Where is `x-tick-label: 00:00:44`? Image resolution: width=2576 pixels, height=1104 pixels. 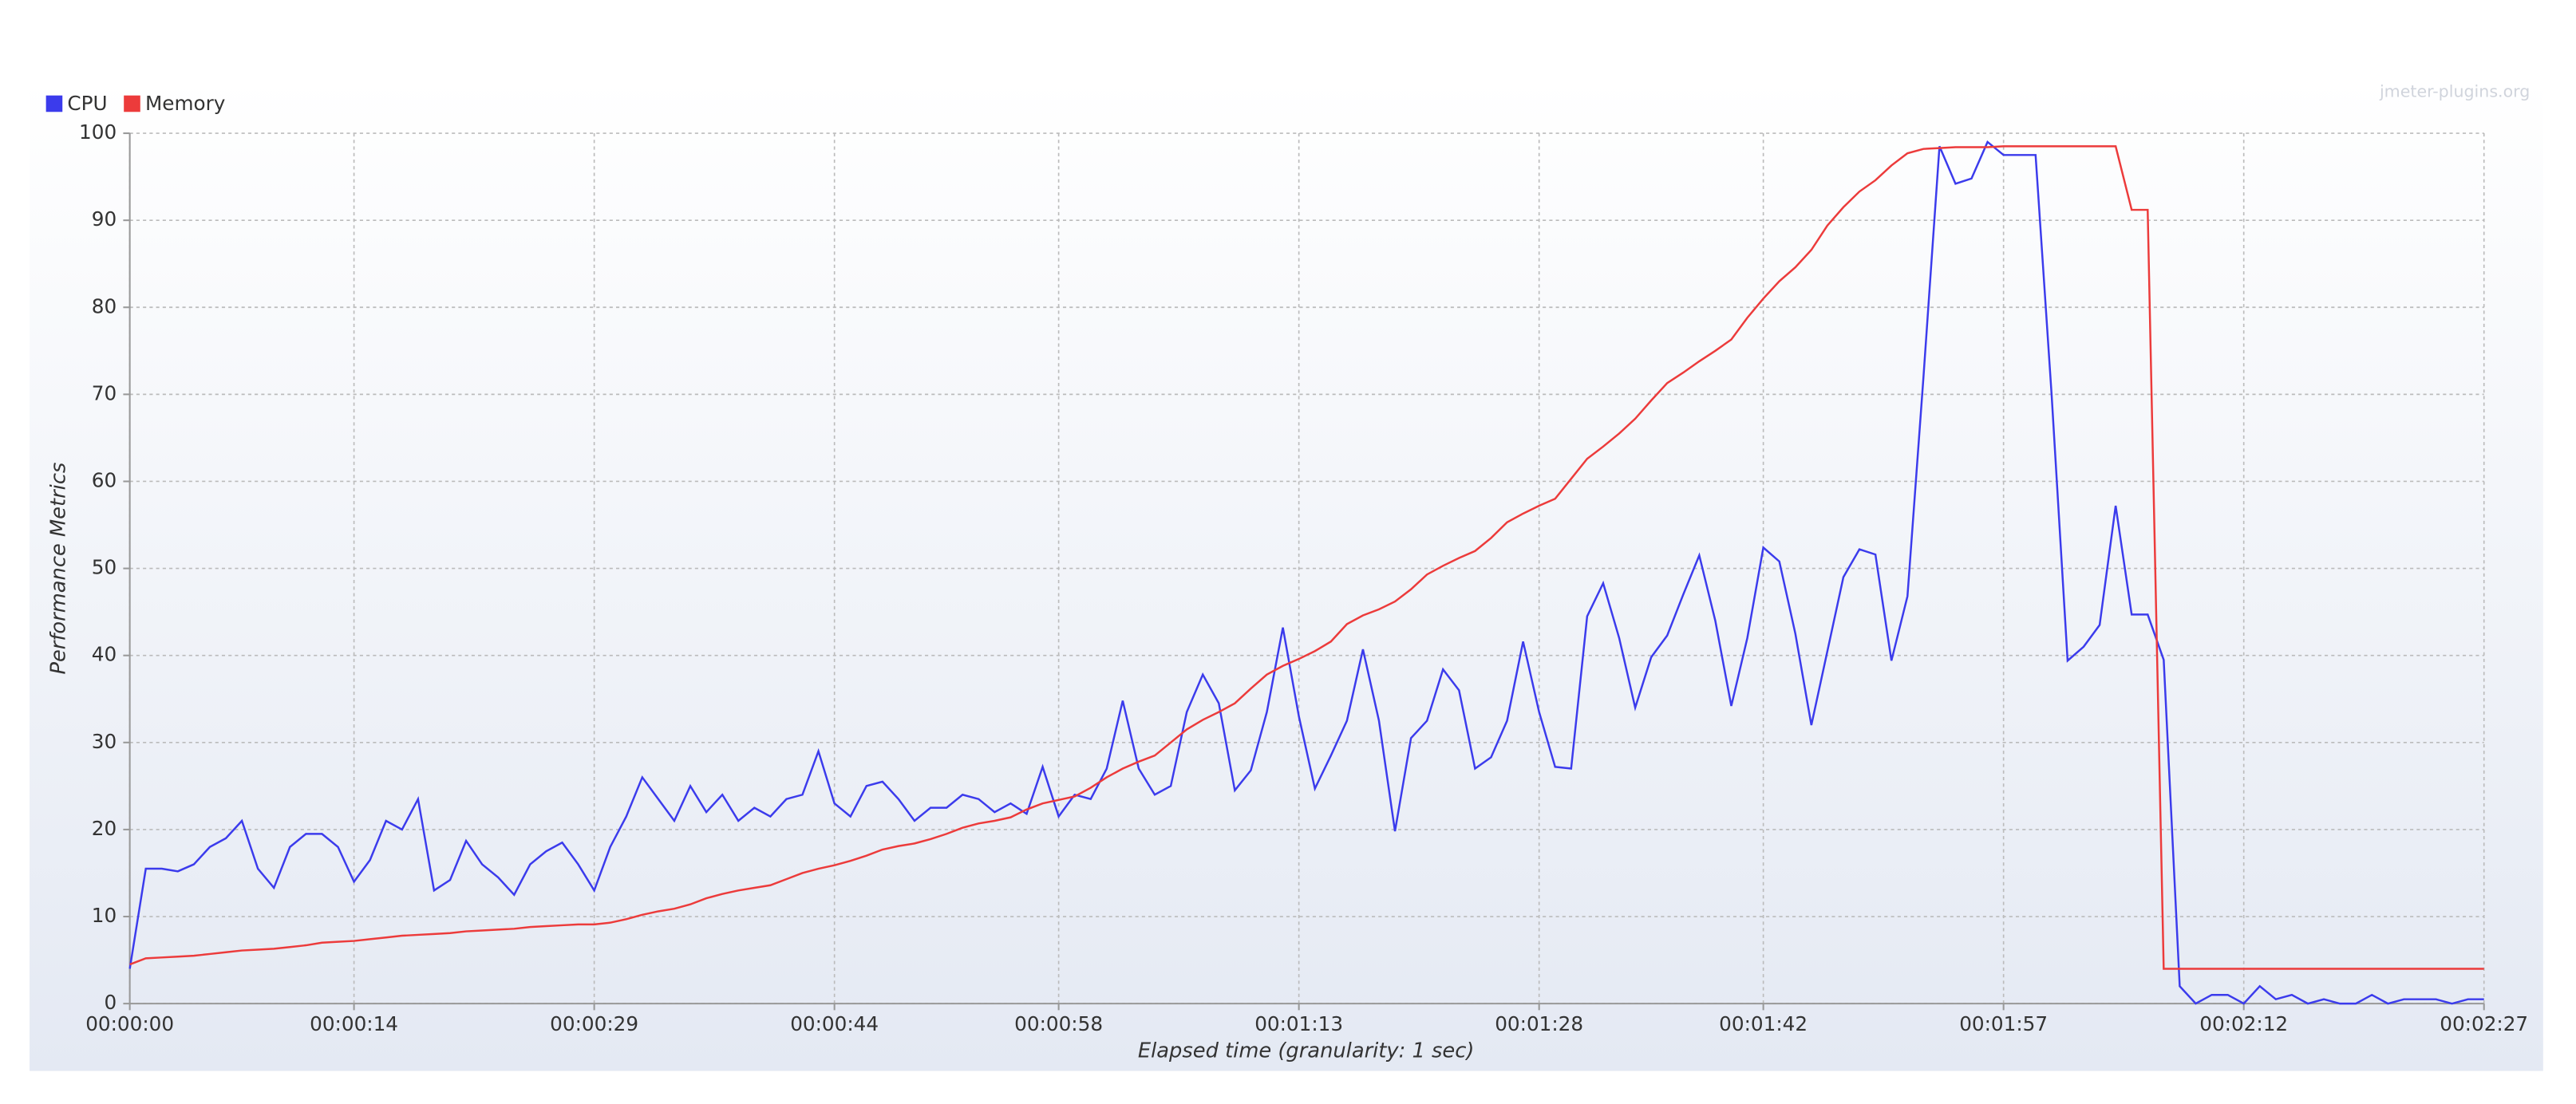
x-tick-label: 00:00:44 is located at coordinates (834, 1023).